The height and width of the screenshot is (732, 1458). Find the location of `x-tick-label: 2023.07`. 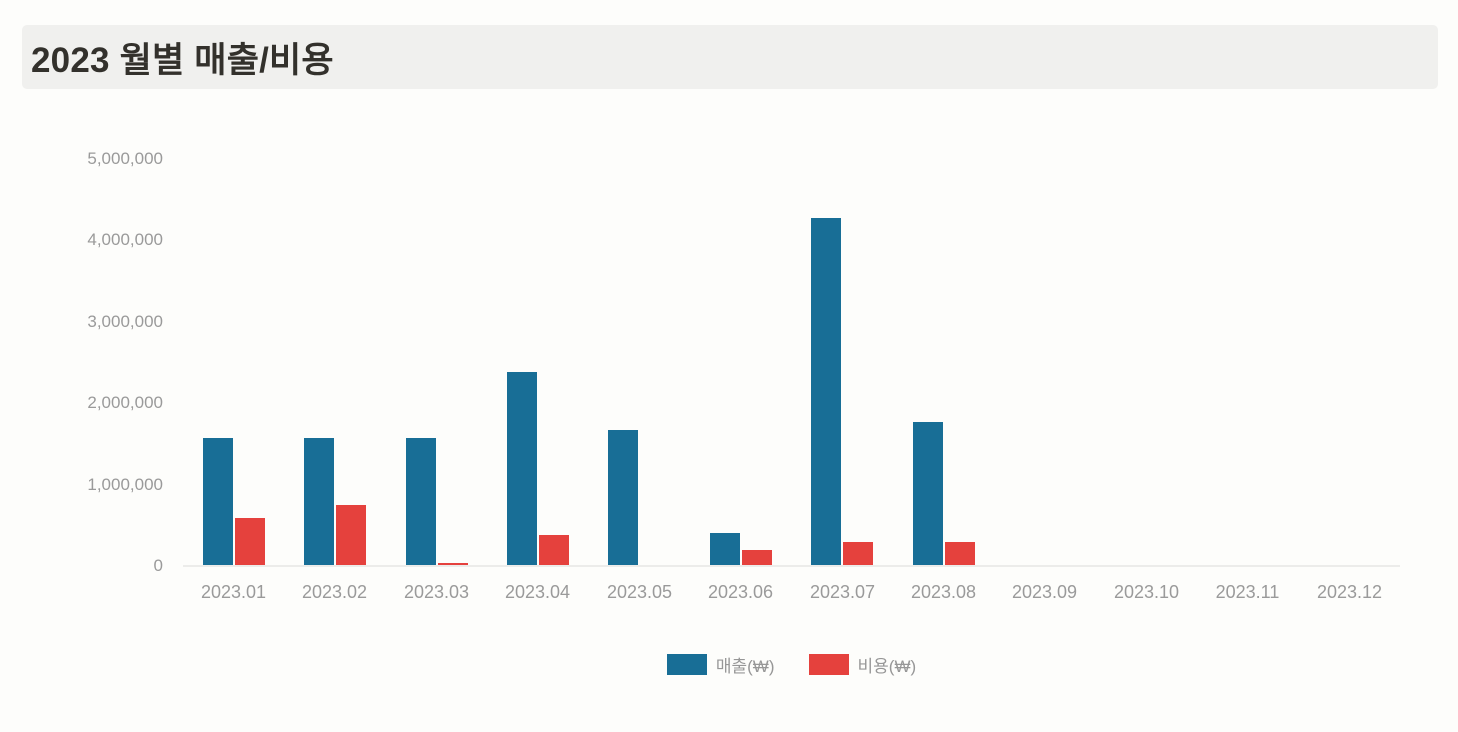

x-tick-label: 2023.07 is located at coordinates (842, 592).